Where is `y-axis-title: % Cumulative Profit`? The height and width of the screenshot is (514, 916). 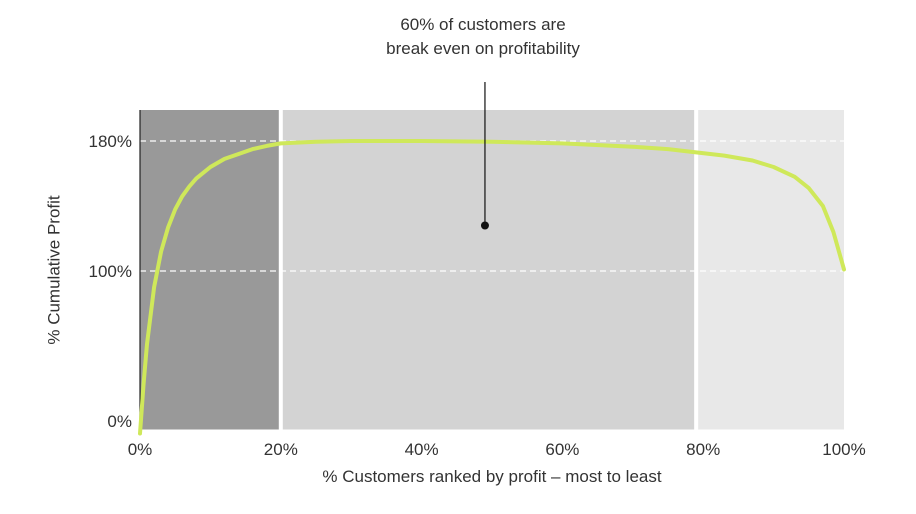
y-axis-title: % Cumulative Profit is located at coordinates (53, 270).